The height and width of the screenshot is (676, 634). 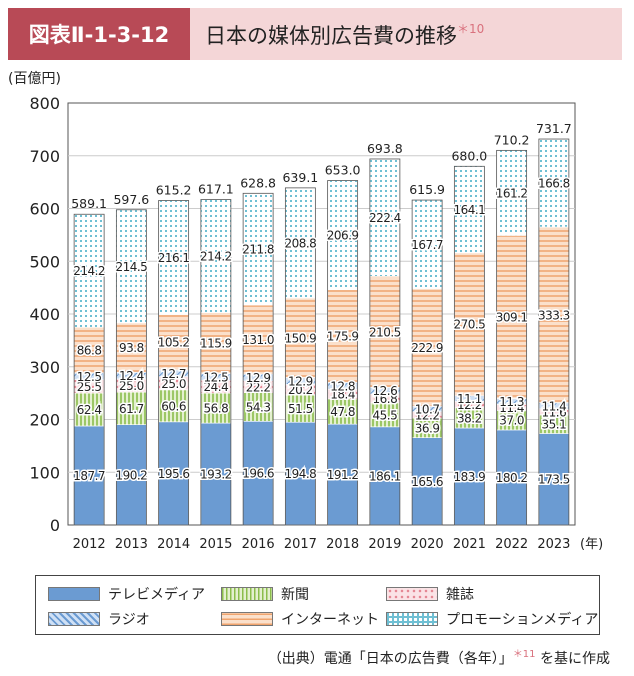 I want to click on data-label-tv: 195.6, so click(x=174, y=474).